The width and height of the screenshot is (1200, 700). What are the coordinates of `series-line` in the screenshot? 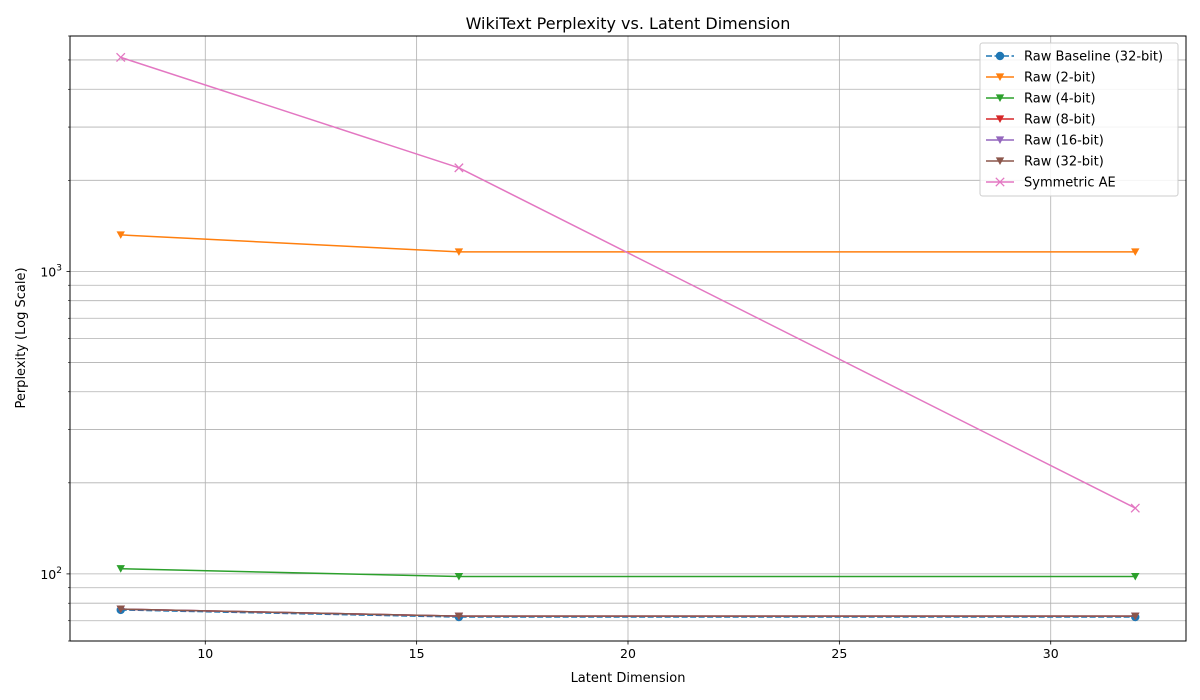 It's located at (628, 613).